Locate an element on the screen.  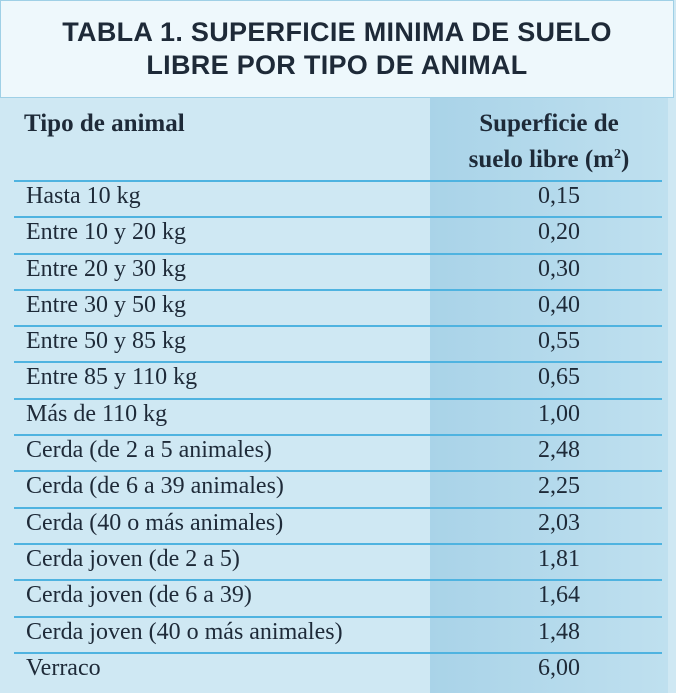
header-free-floor-area: Superficie de suelo libre (m2) is located at coordinates (549, 142).